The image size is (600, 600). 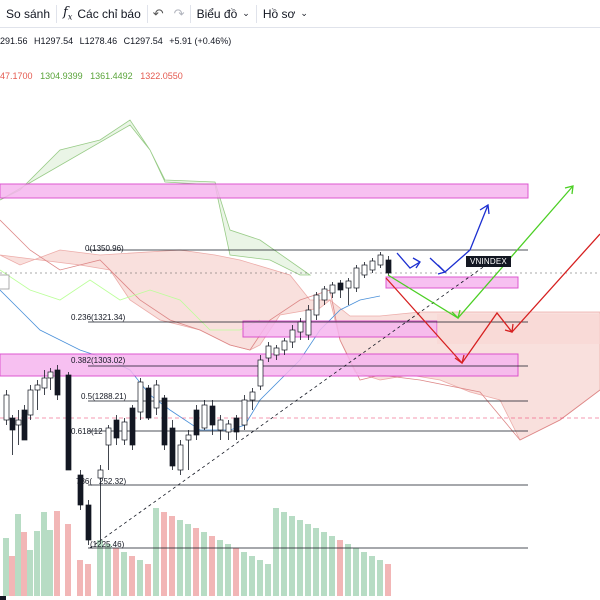 What do you see at coordinates (130, 300) in the screenshot?
I see `lagging-span-line` at bounding box center [130, 300].